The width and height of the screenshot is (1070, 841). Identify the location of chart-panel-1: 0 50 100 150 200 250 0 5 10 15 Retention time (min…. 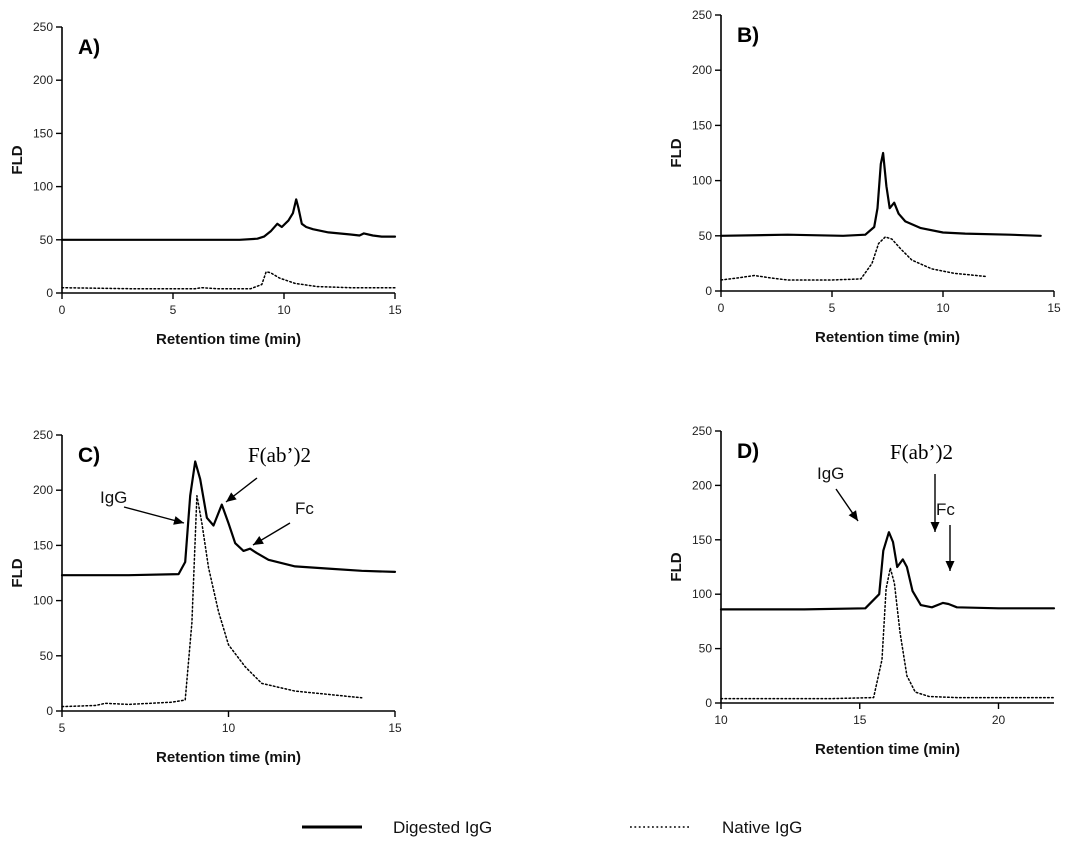
(205, 184).